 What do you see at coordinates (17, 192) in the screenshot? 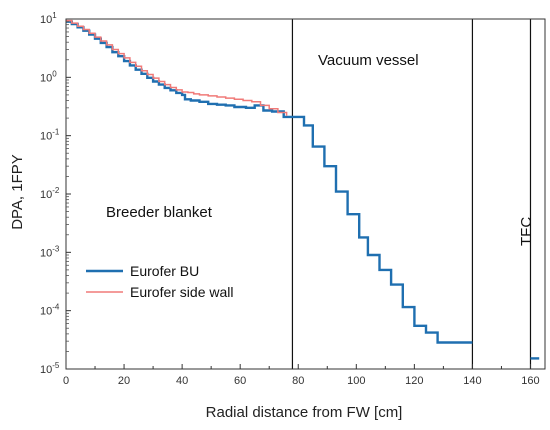
I see `y-axis-title: DPA, 1FPY` at bounding box center [17, 192].